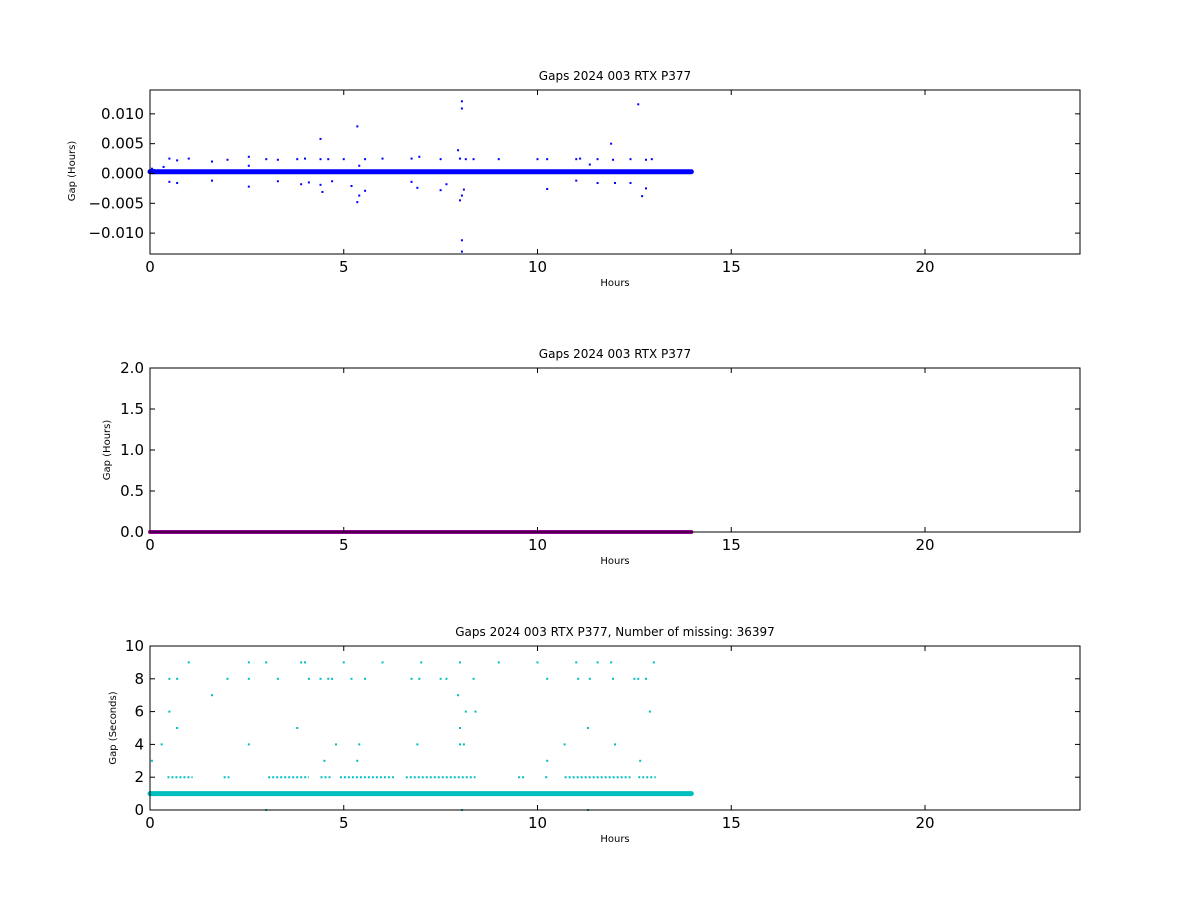 Image resolution: width=1200 pixels, height=900 pixels. I want to click on subplot-1-ytick-label: −0.010, so click(116, 233).